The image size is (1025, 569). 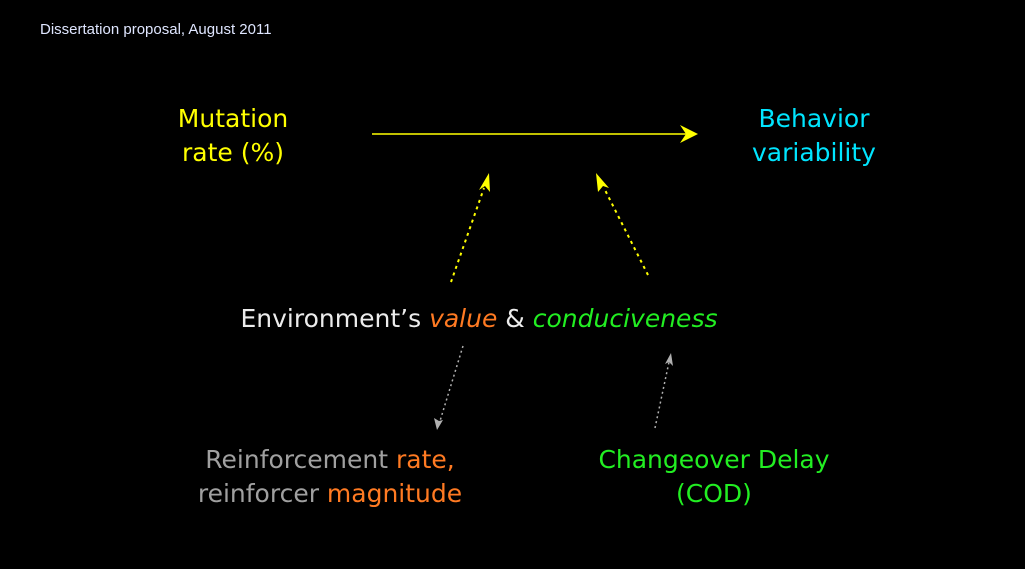 I want to click on cod-line-2: (COD), so click(x=714, y=493).